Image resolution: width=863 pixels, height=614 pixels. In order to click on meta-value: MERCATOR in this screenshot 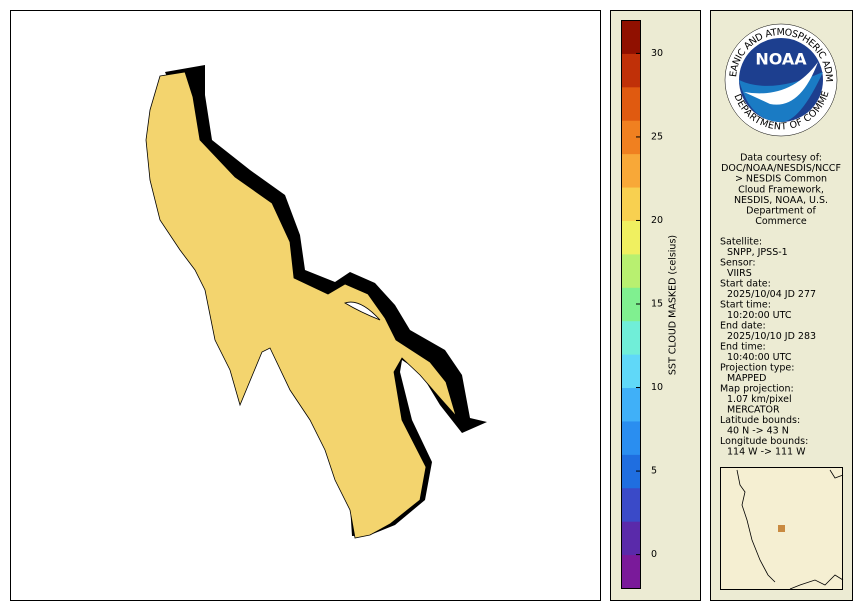, I will do `click(753, 410)`.